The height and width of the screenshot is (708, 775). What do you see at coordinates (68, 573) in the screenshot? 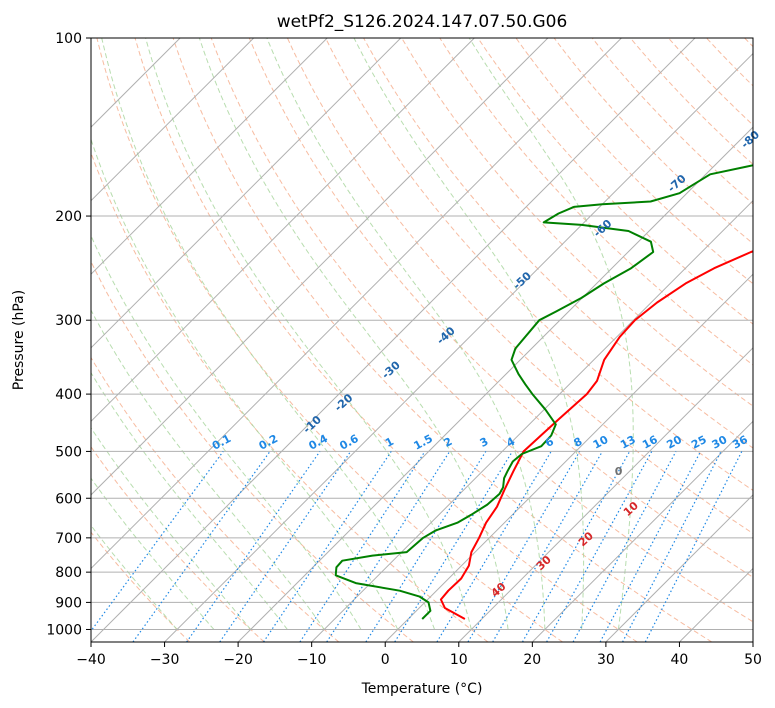
I see `y-tick-label: 800` at bounding box center [68, 573].